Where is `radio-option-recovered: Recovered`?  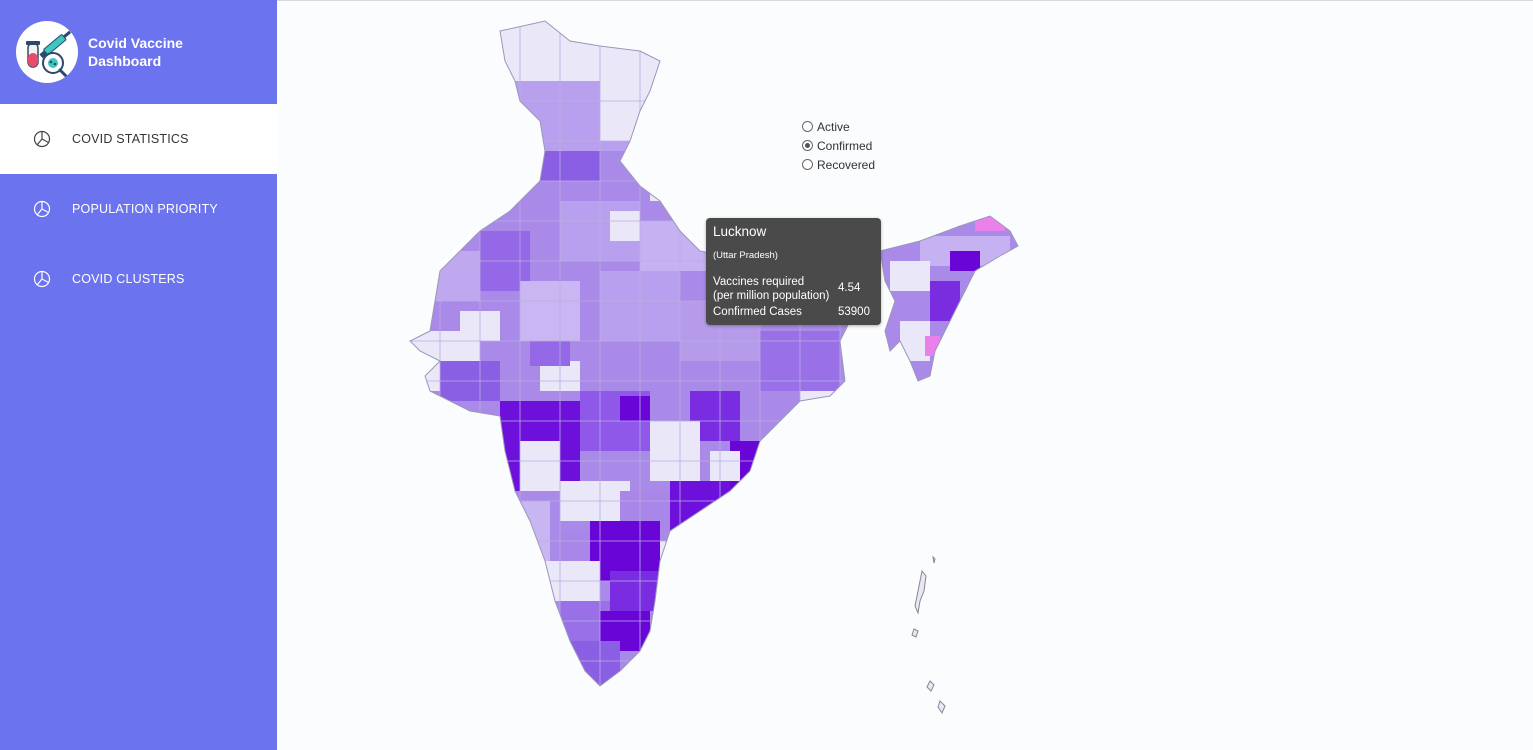 radio-option-recovered: Recovered is located at coordinates (838, 164).